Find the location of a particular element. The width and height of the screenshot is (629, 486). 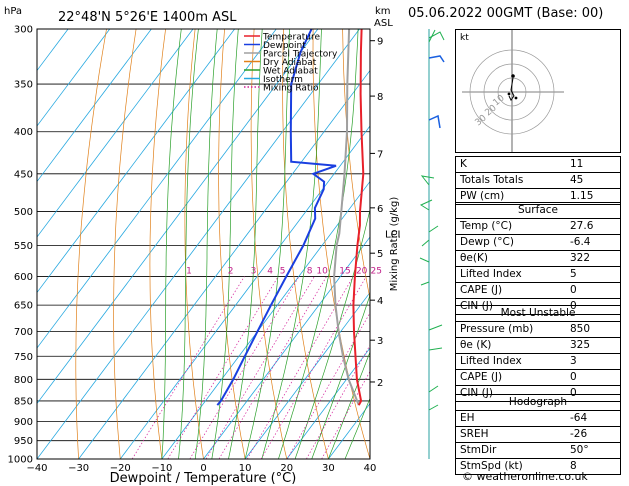

height-tick-label: 9 is located at coordinates (380, 42).